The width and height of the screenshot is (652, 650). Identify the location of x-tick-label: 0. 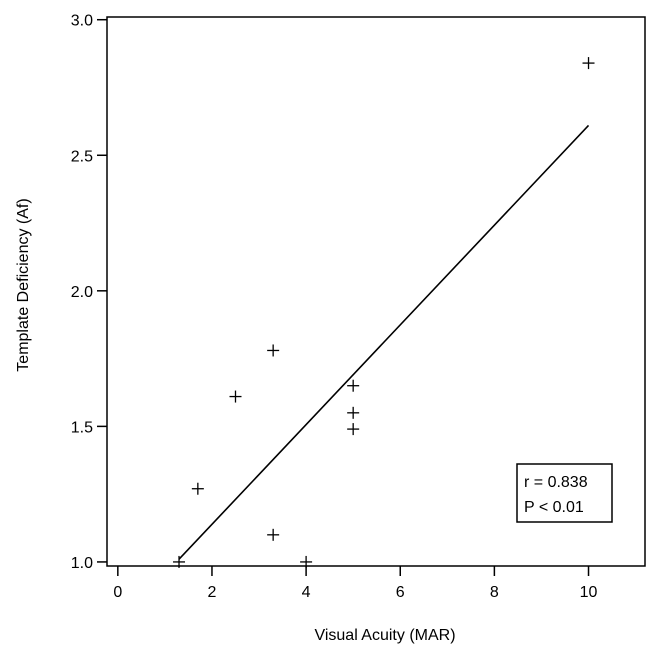
(117, 592).